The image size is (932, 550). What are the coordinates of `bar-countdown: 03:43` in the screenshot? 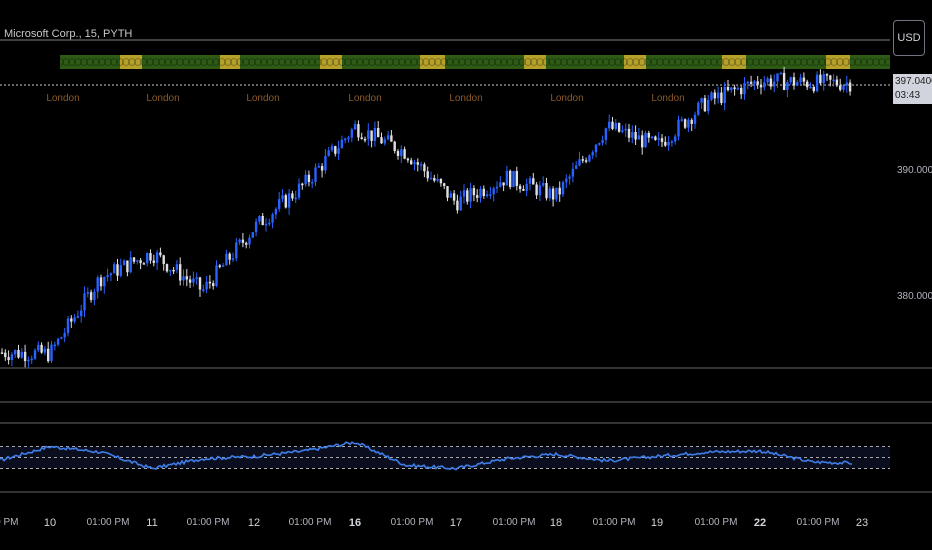 It's located at (908, 95).